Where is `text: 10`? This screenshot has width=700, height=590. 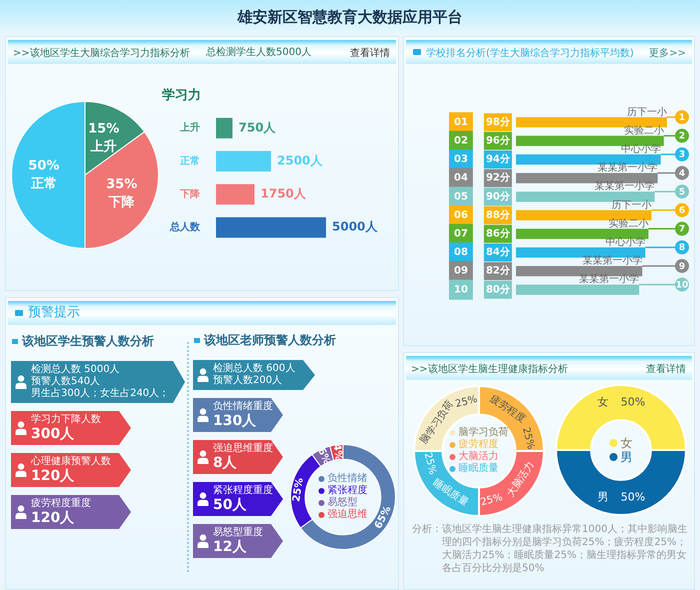
text: 10 is located at coordinates (682, 285).